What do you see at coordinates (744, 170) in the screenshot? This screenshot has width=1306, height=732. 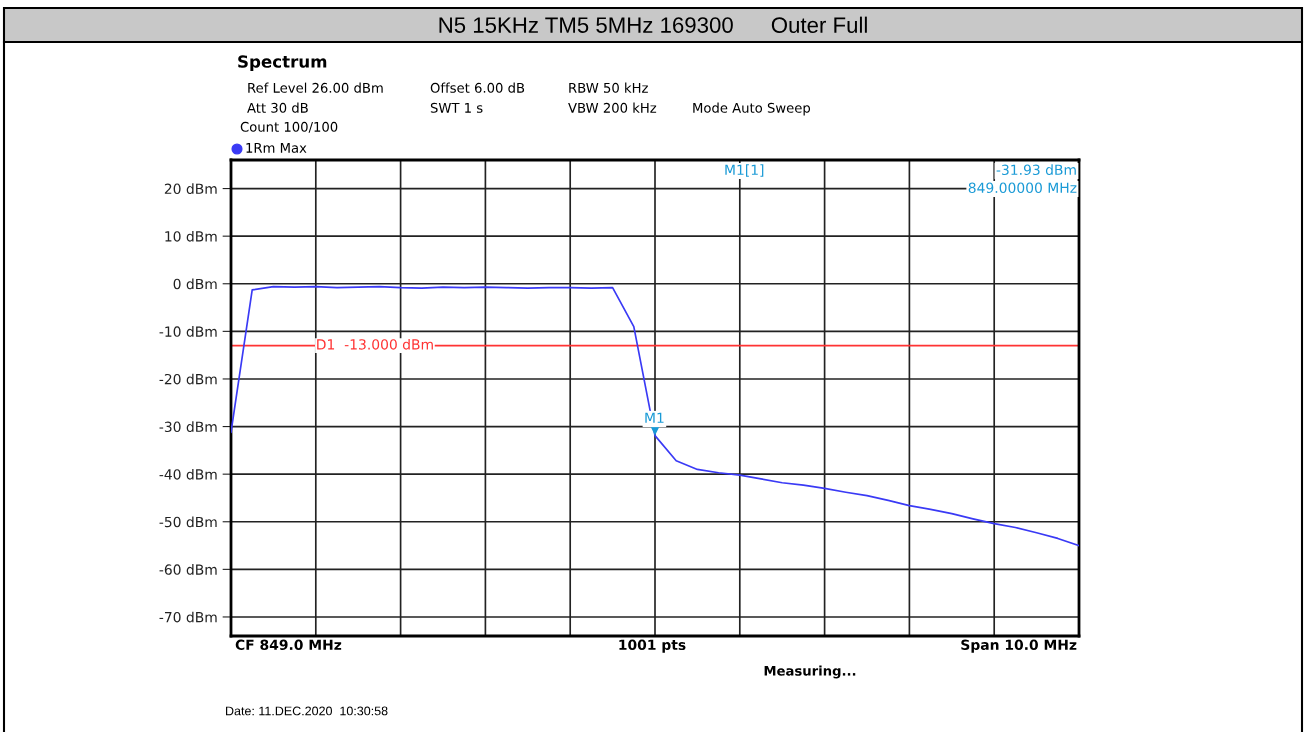 I see `annotation: M1[1]` at bounding box center [744, 170].